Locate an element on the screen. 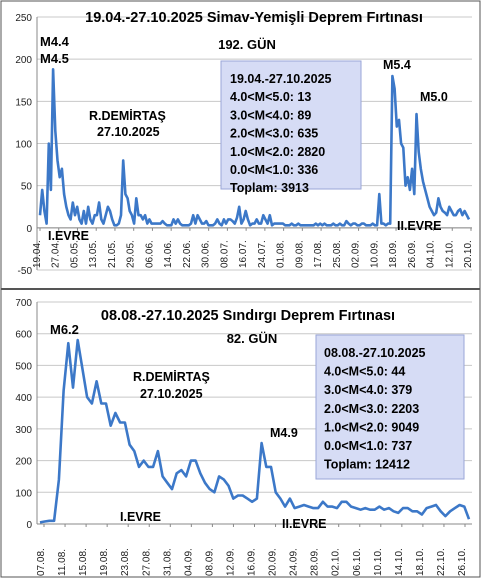 The image size is (481, 578). stats-line: 2.0<M<3.0: 635 is located at coordinates (274, 134).